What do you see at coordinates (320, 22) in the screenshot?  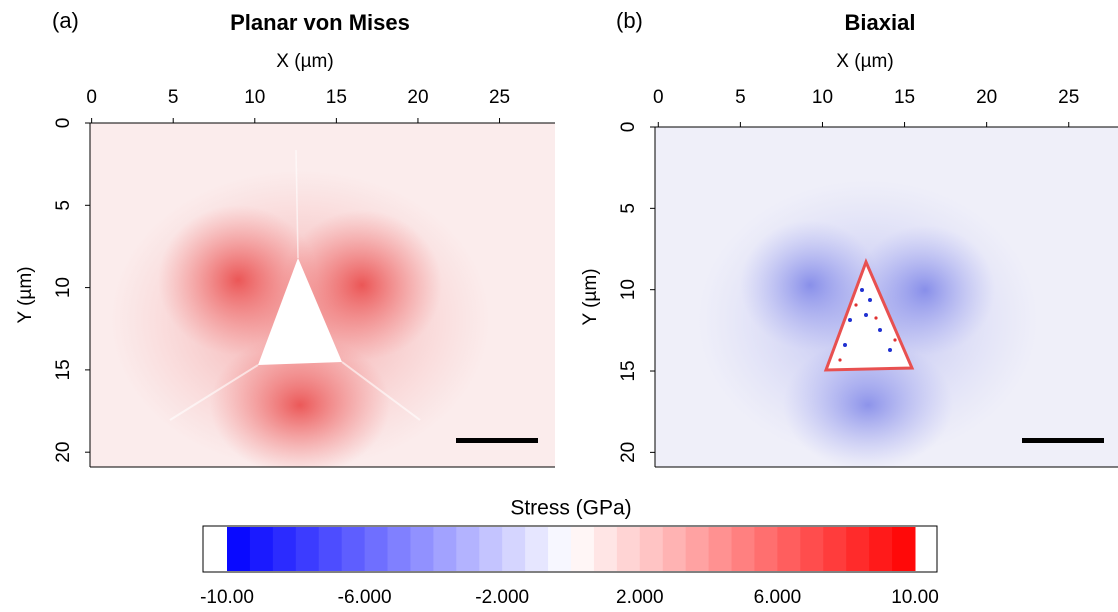 I see `chart-title: Planar von Mises` at bounding box center [320, 22].